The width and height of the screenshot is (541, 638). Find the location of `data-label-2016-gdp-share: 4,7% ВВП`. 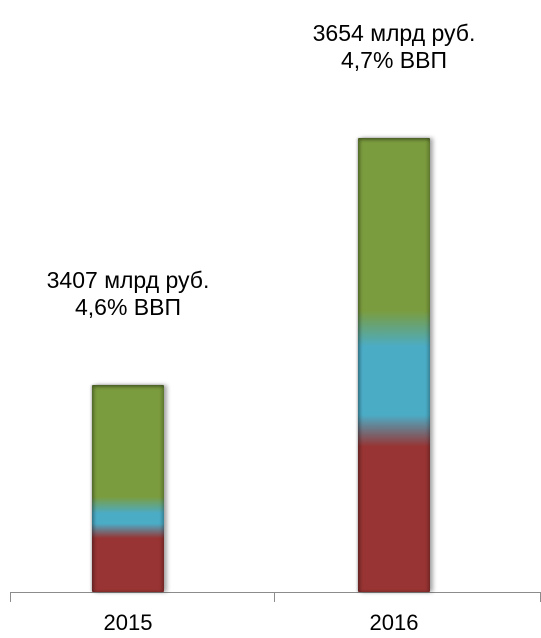

data-label-2016-gdp-share: 4,7% ВВП is located at coordinates (394, 60).